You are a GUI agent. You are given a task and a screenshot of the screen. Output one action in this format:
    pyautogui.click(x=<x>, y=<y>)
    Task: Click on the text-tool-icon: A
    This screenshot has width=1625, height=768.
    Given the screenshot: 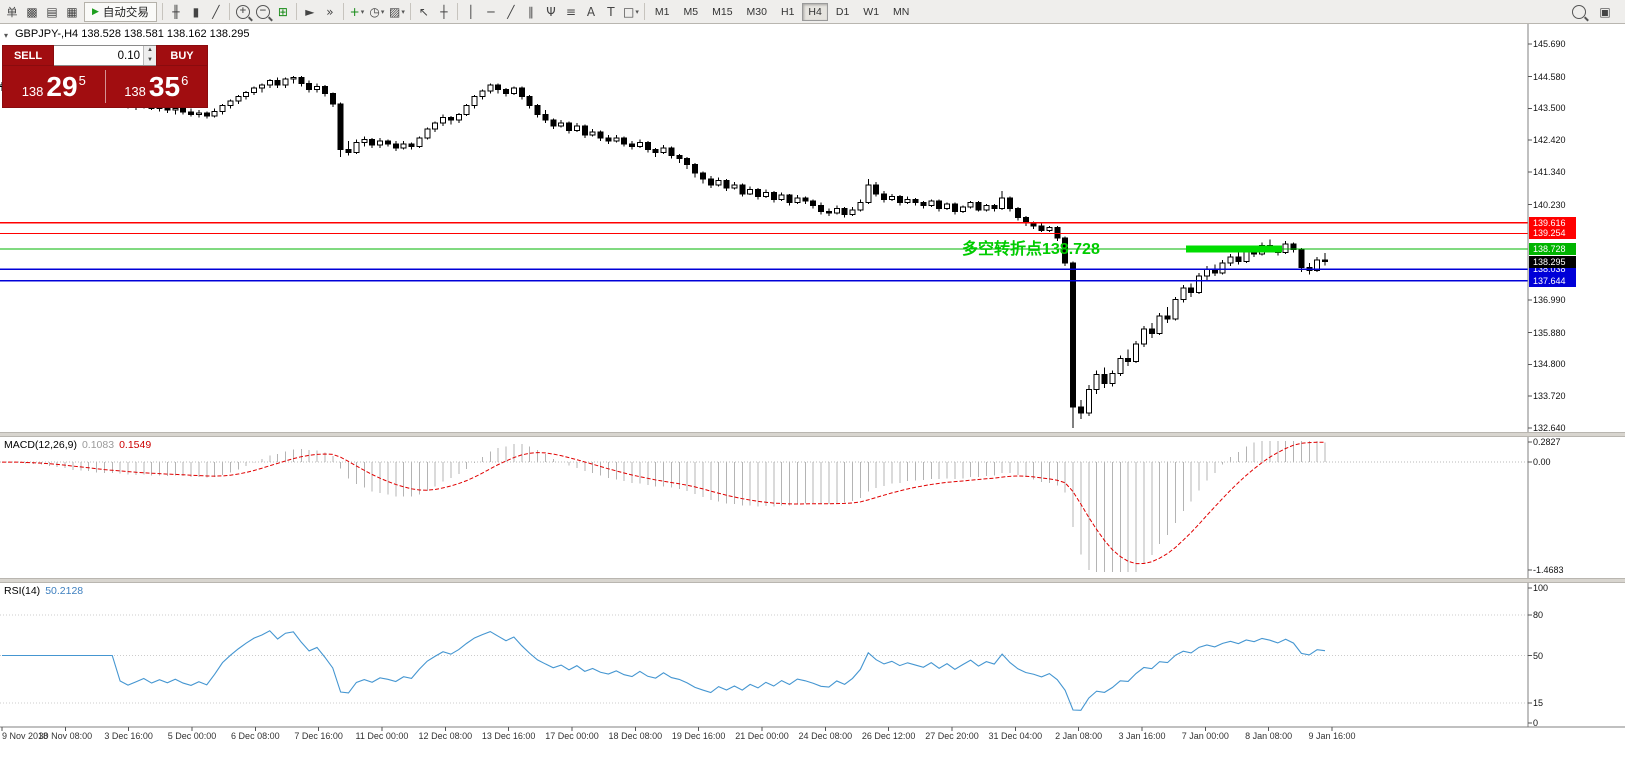 What is the action you would take?
    pyautogui.click(x=591, y=12)
    